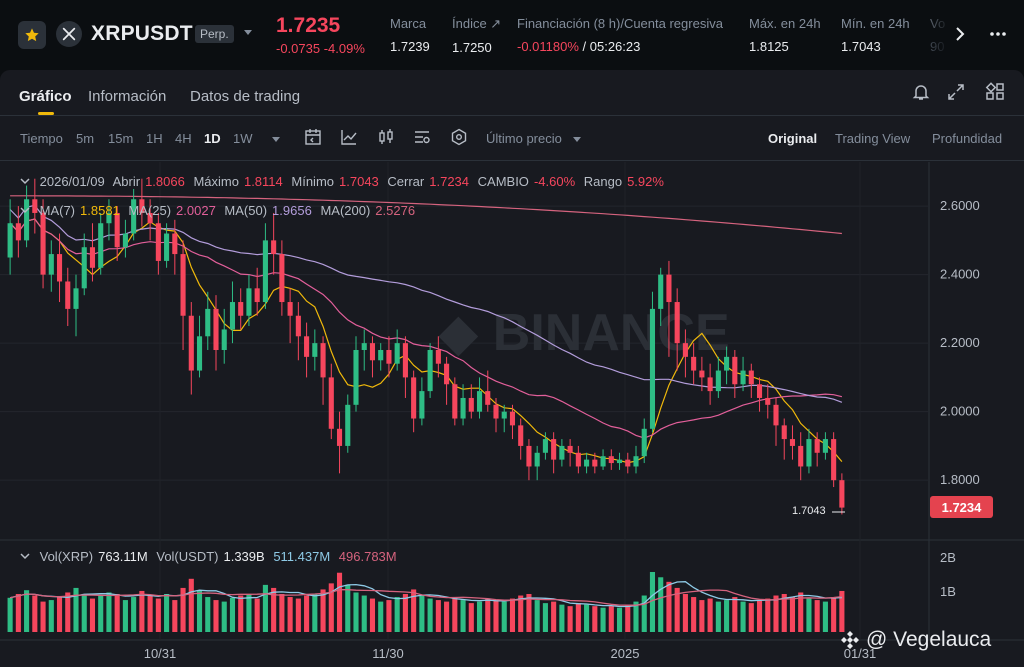 The height and width of the screenshot is (667, 1024). I want to click on legend-high: 1.8114, so click(263, 181).